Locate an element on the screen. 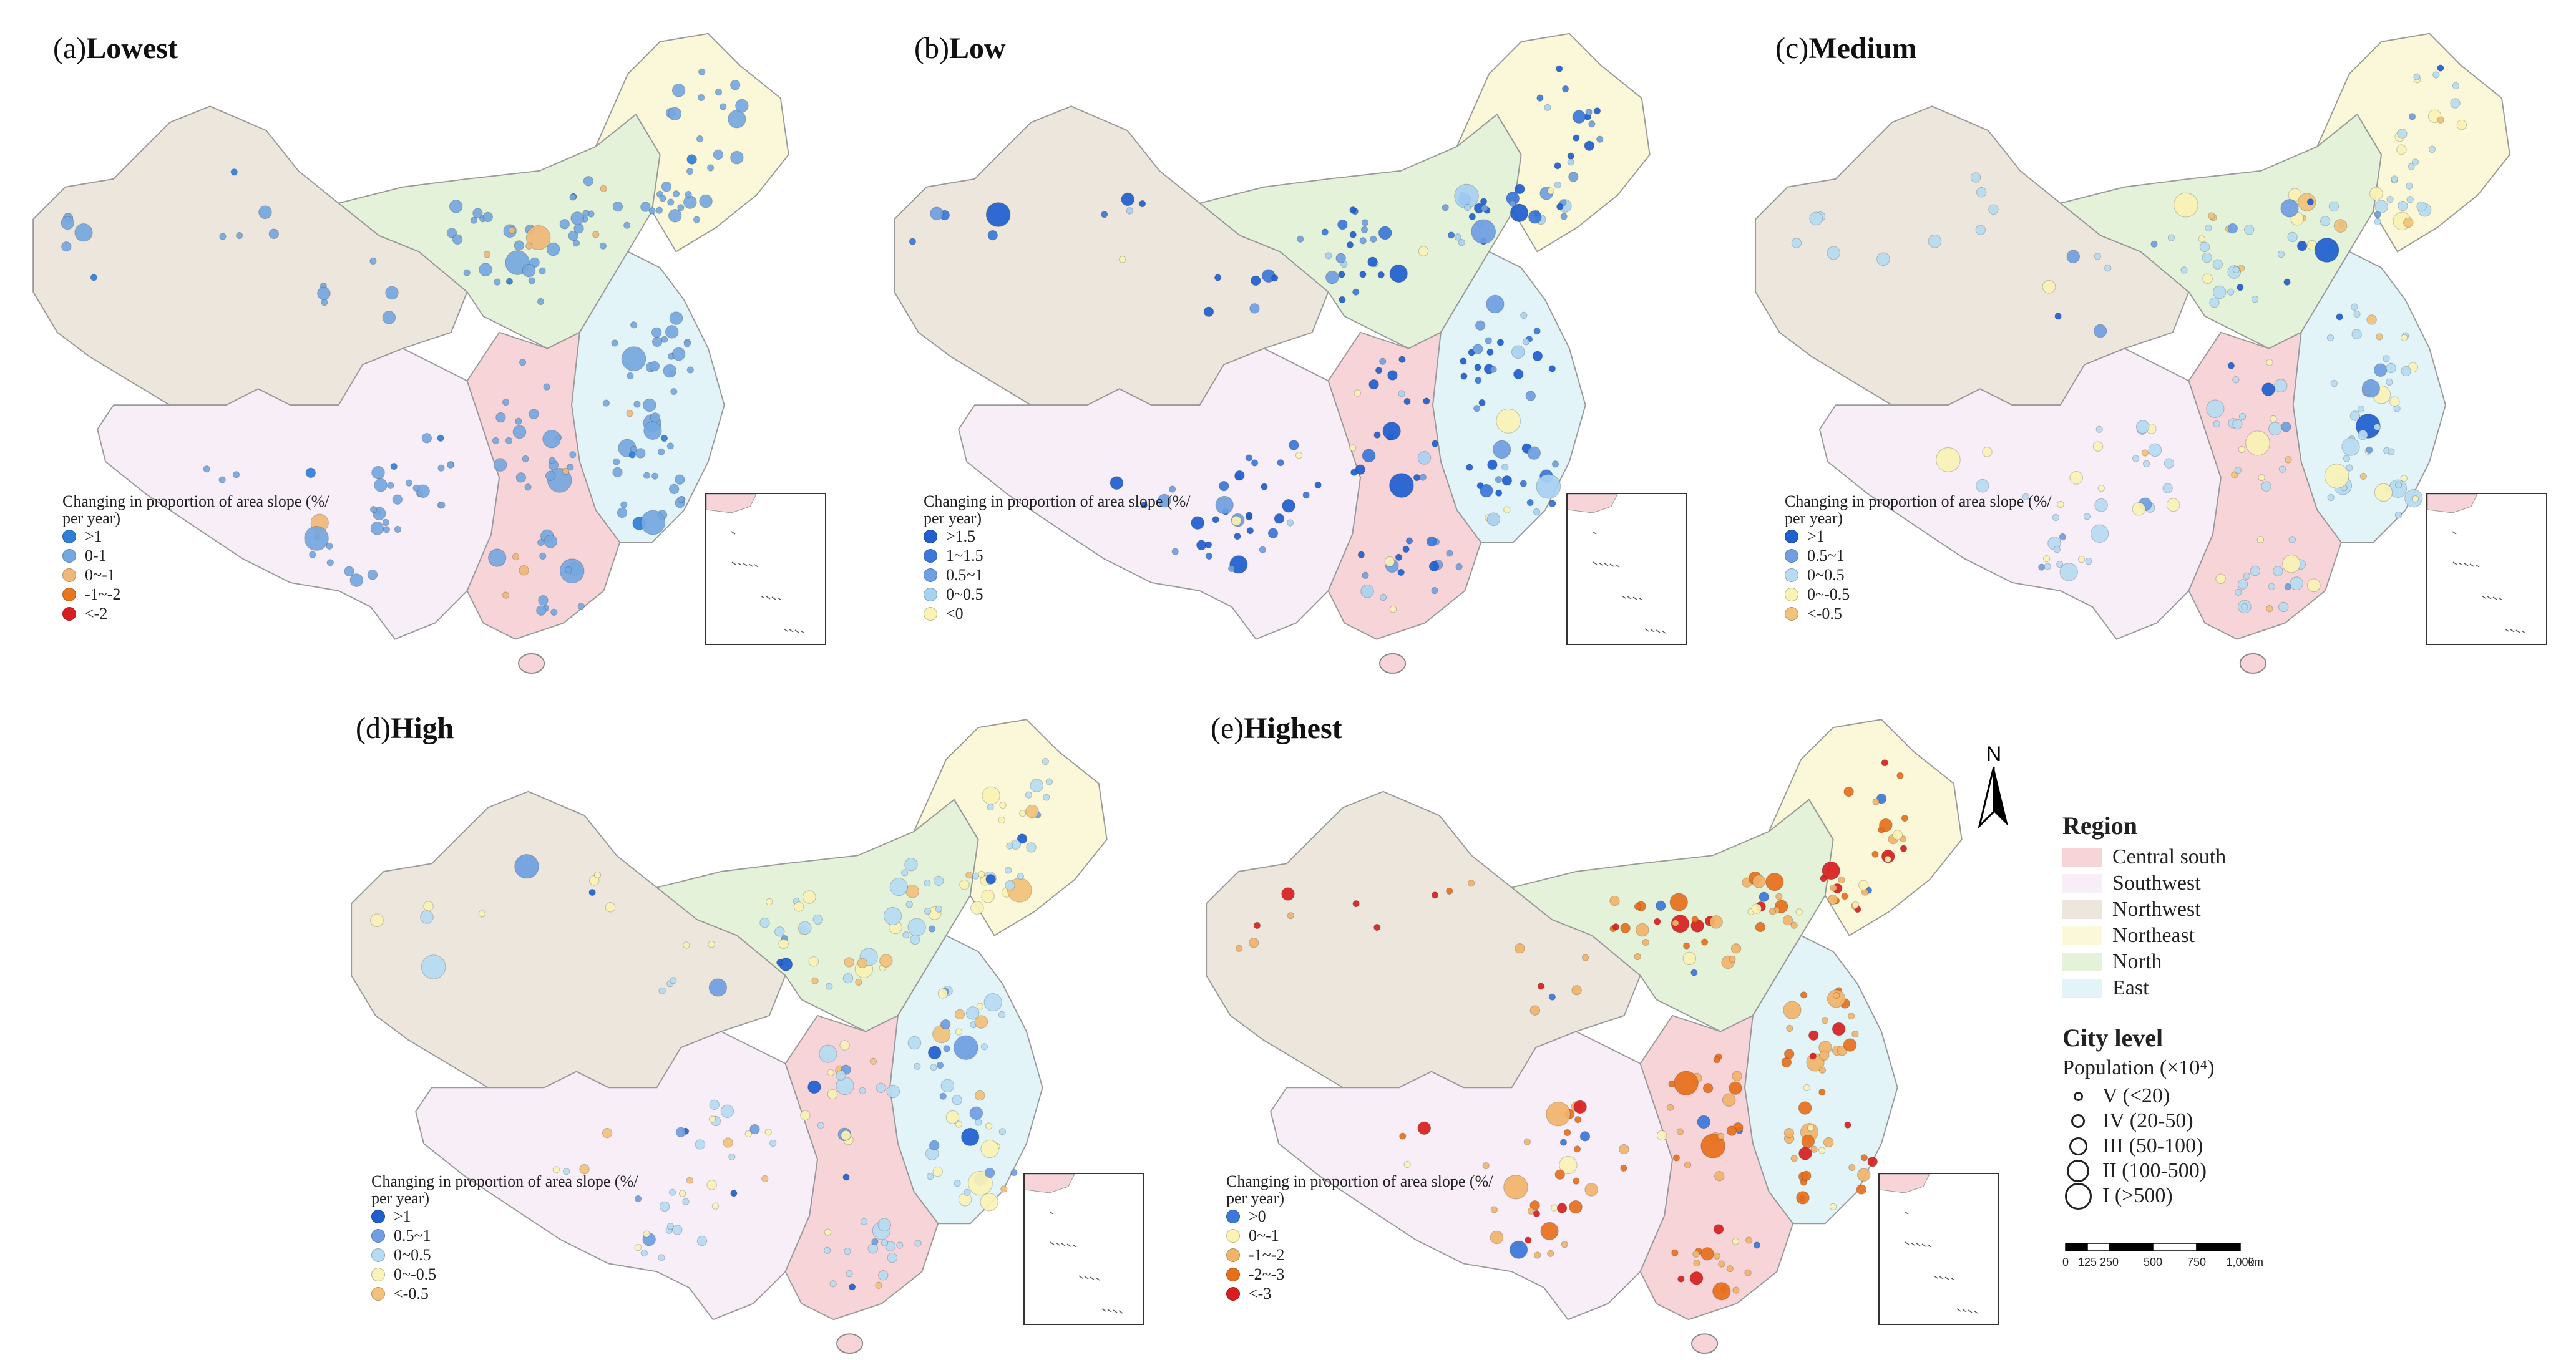 The height and width of the screenshot is (1360, 2576). china-map-b is located at coordinates (1272, 353).